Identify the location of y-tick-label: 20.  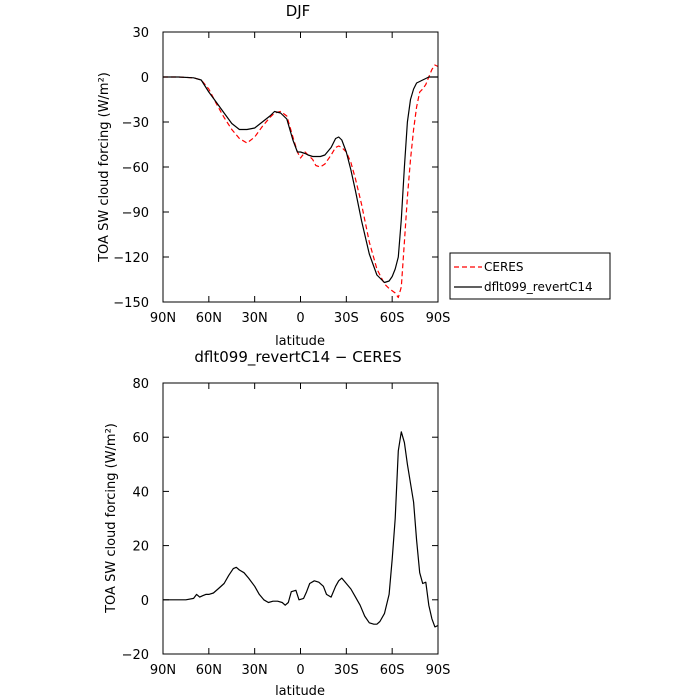
(140, 547).